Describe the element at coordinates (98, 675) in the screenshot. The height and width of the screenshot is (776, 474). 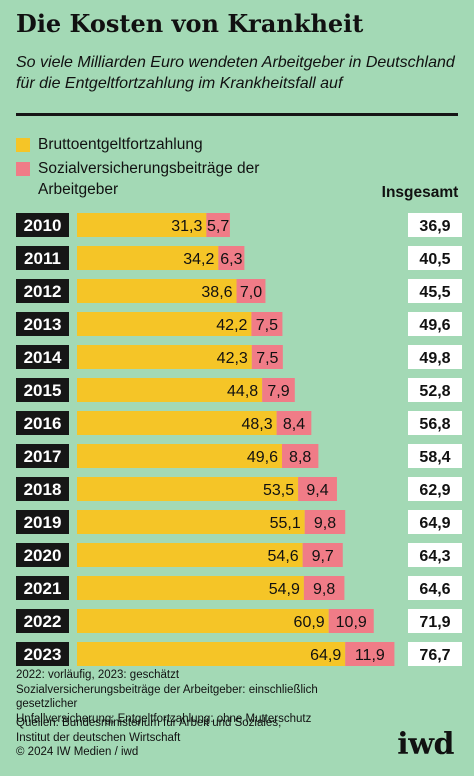
I see `footnote-line: 2022: vorläufig, 2023: geschätzt` at that location.